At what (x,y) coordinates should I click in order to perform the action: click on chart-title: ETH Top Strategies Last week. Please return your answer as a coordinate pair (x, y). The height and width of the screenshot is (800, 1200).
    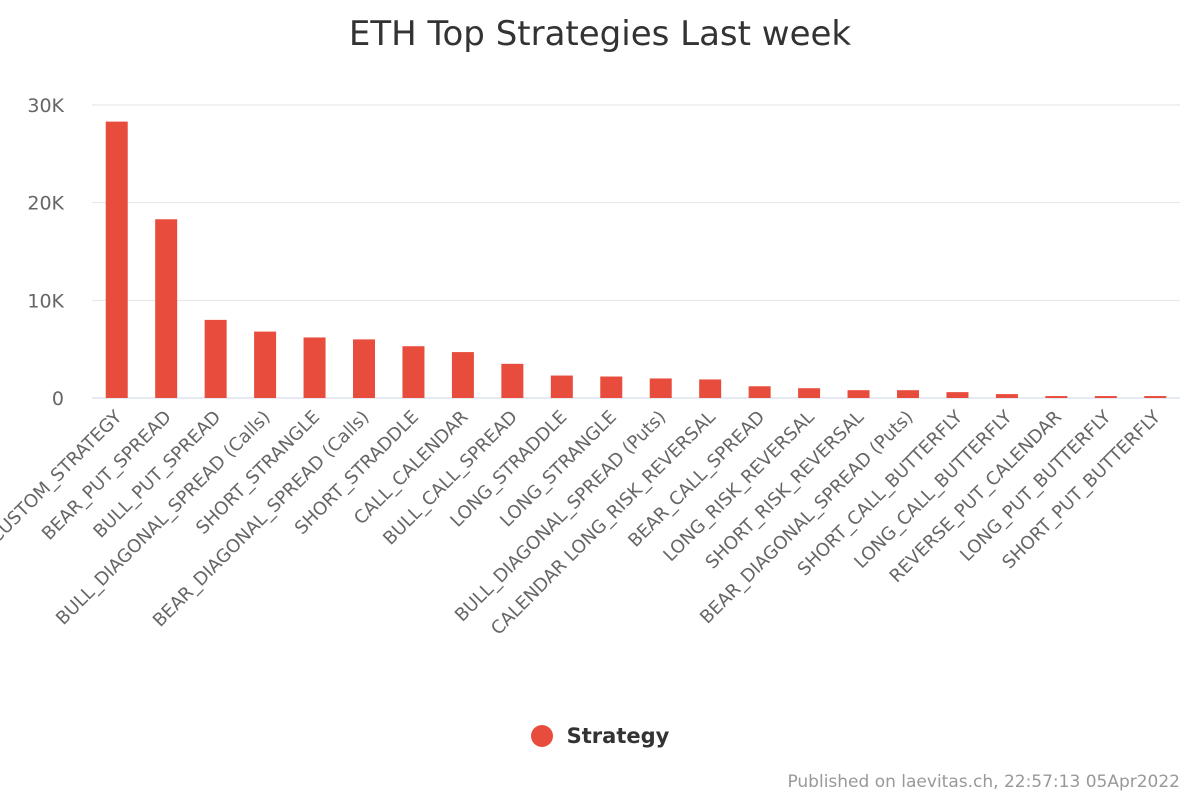
    Looking at the image, I should click on (600, 34).